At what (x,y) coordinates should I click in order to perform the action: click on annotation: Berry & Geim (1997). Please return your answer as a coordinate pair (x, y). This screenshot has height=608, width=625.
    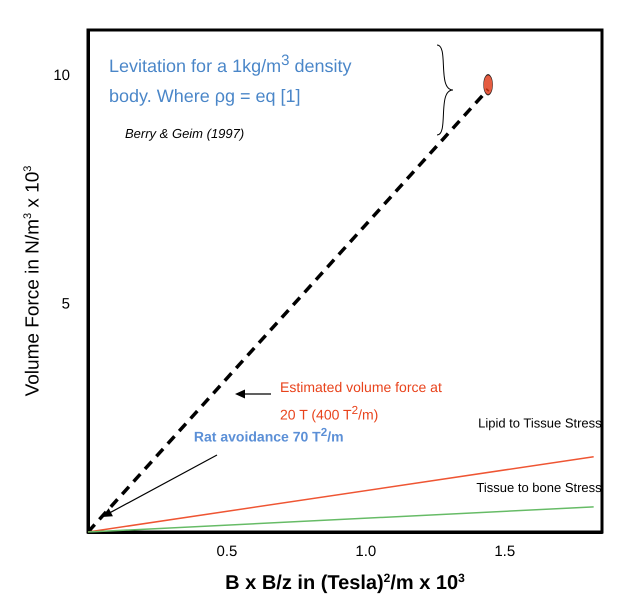
    Looking at the image, I should click on (185, 133).